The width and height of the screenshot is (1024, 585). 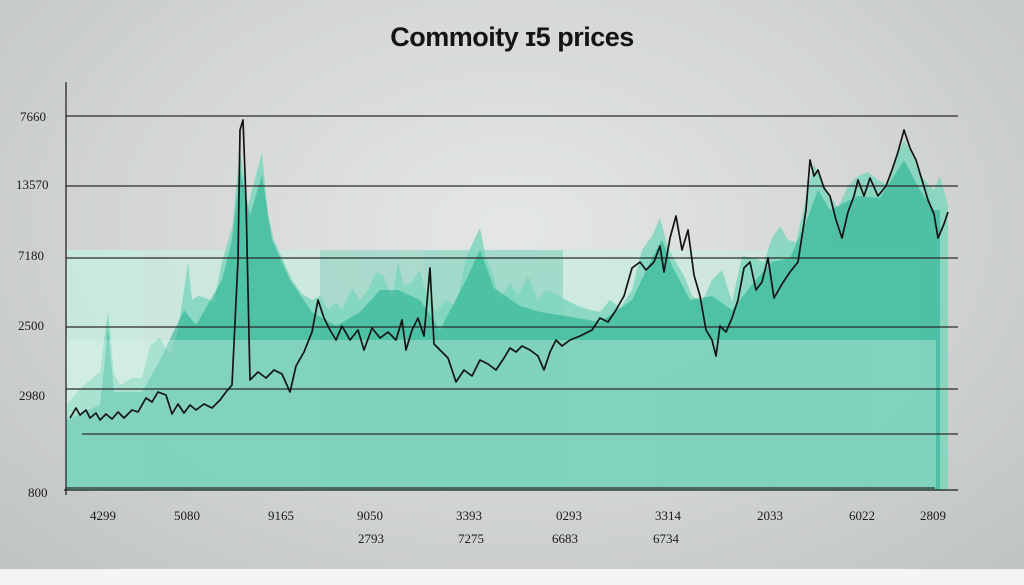 What do you see at coordinates (371, 538) in the screenshot?
I see `x-tick-label: 2793` at bounding box center [371, 538].